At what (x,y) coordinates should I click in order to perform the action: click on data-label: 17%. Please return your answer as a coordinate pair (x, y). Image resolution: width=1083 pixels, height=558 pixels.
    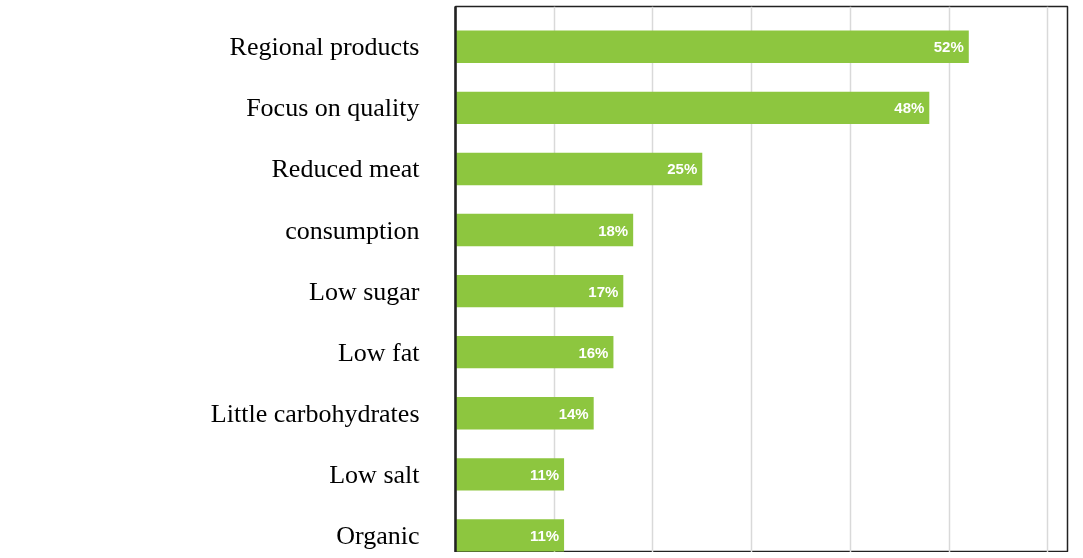
    Looking at the image, I should click on (603, 291).